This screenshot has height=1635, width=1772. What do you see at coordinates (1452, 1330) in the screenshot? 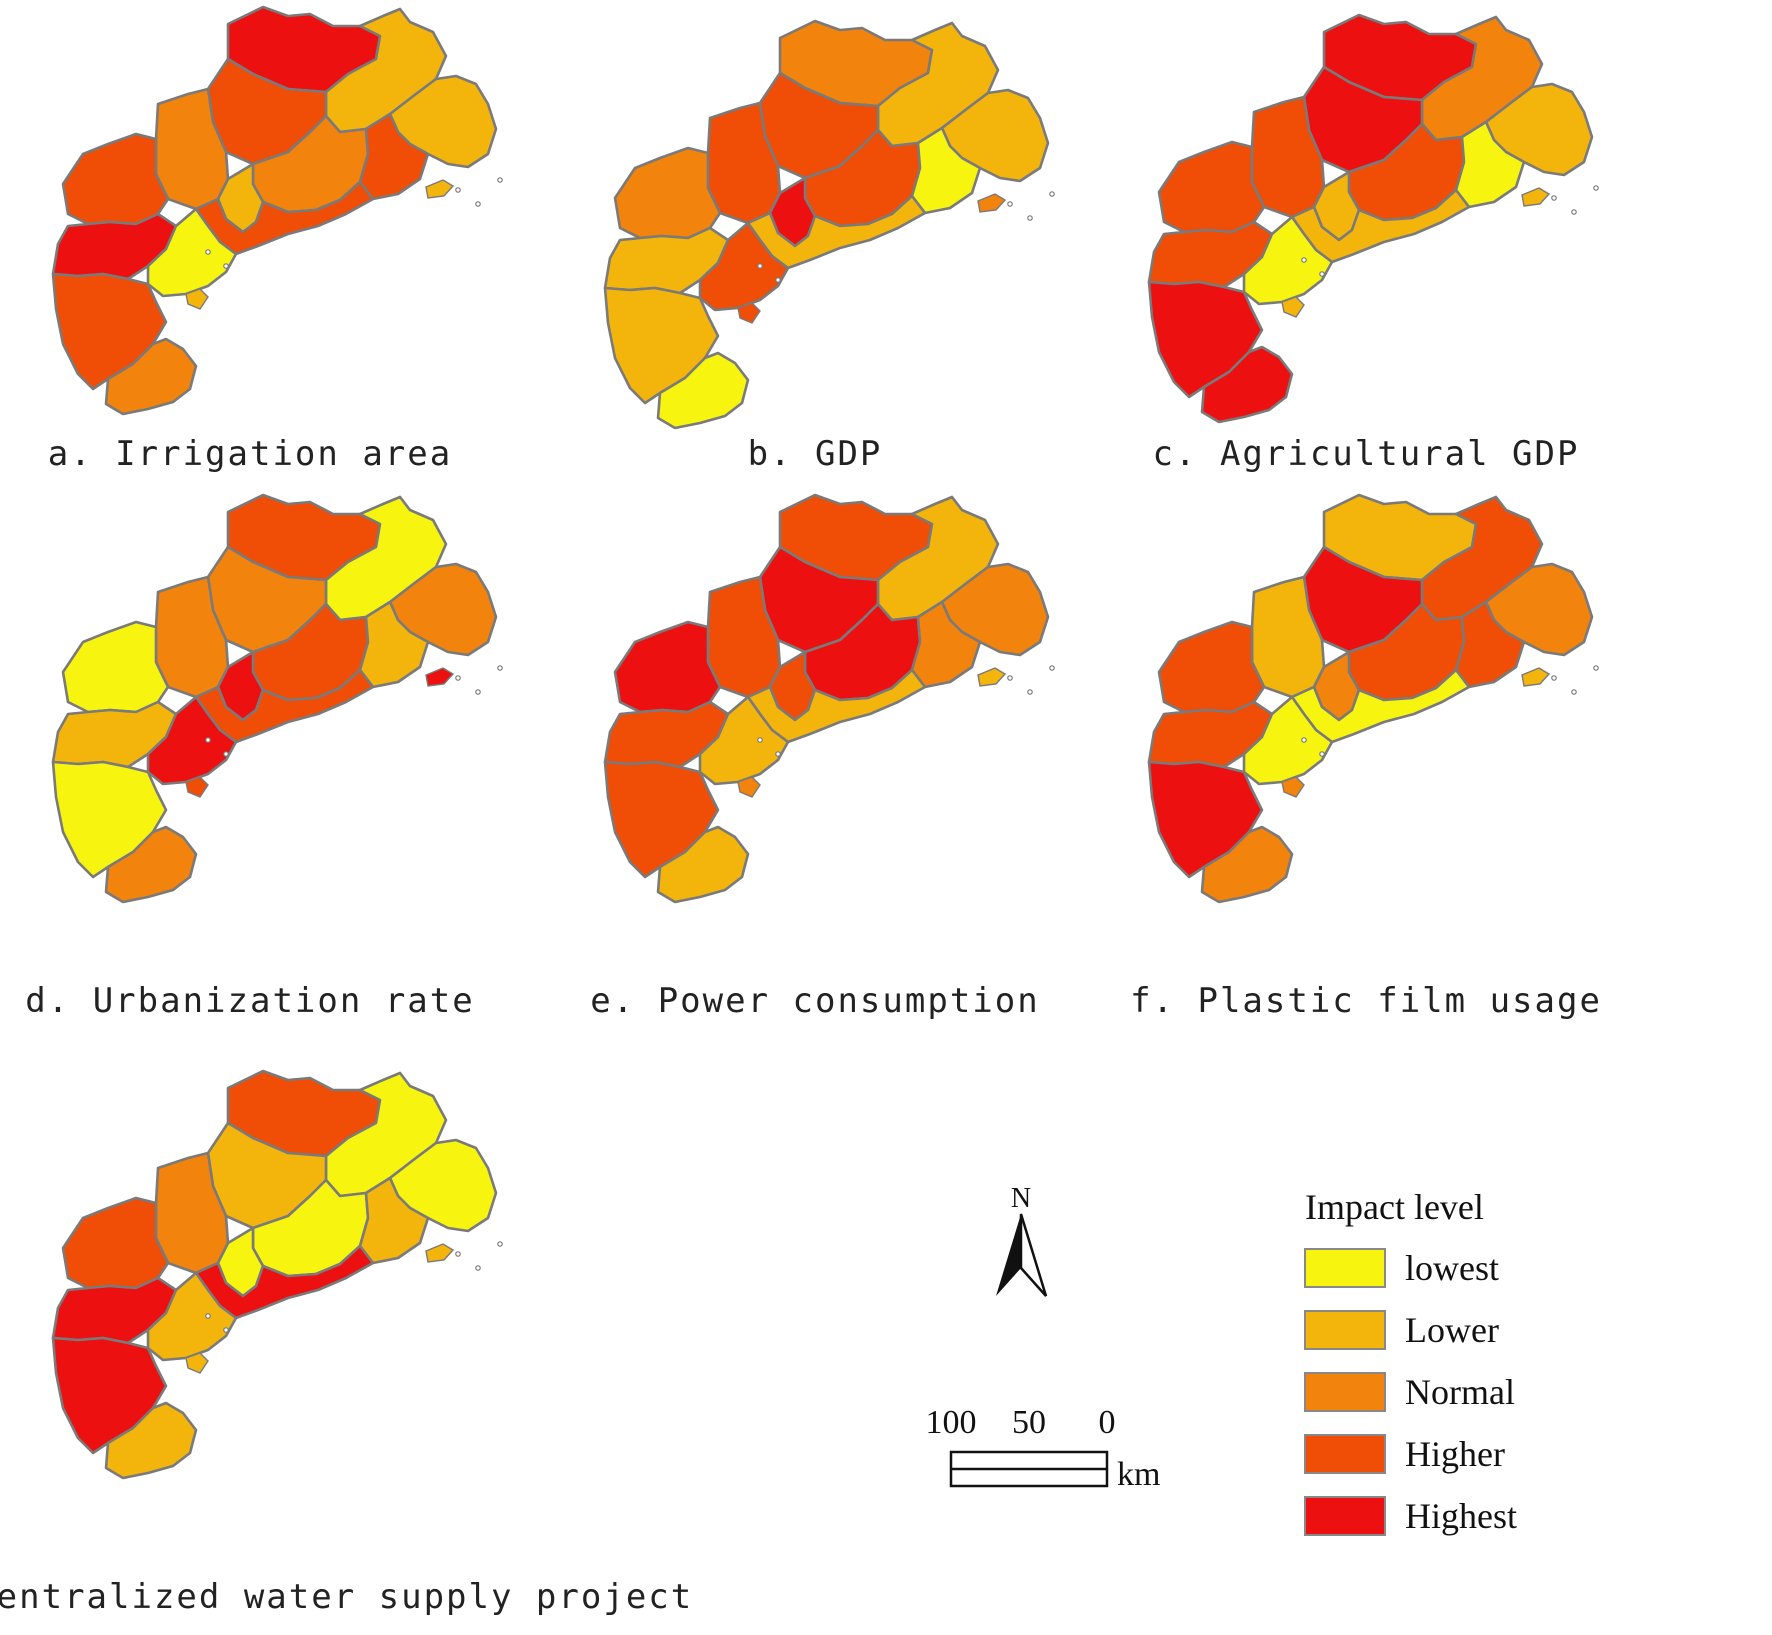
I see `legend-label-lower: Lower` at bounding box center [1452, 1330].